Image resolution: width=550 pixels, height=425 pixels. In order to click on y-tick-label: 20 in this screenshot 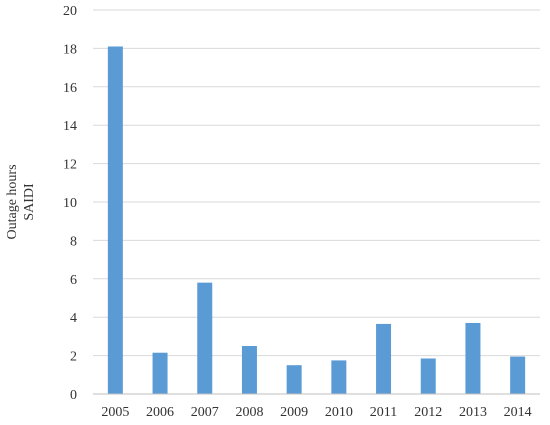, I will do `click(70, 11)`.